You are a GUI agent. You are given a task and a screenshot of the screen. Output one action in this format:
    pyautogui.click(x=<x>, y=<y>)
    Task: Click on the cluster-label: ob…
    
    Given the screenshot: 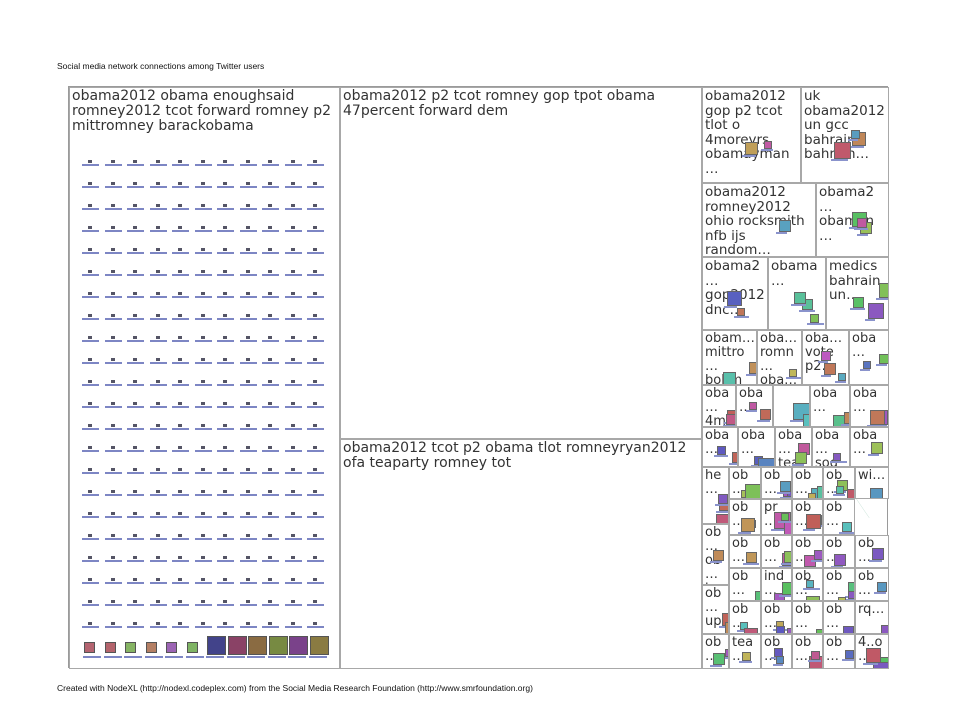 What is the action you would take?
    pyautogui.click(x=803, y=617)
    